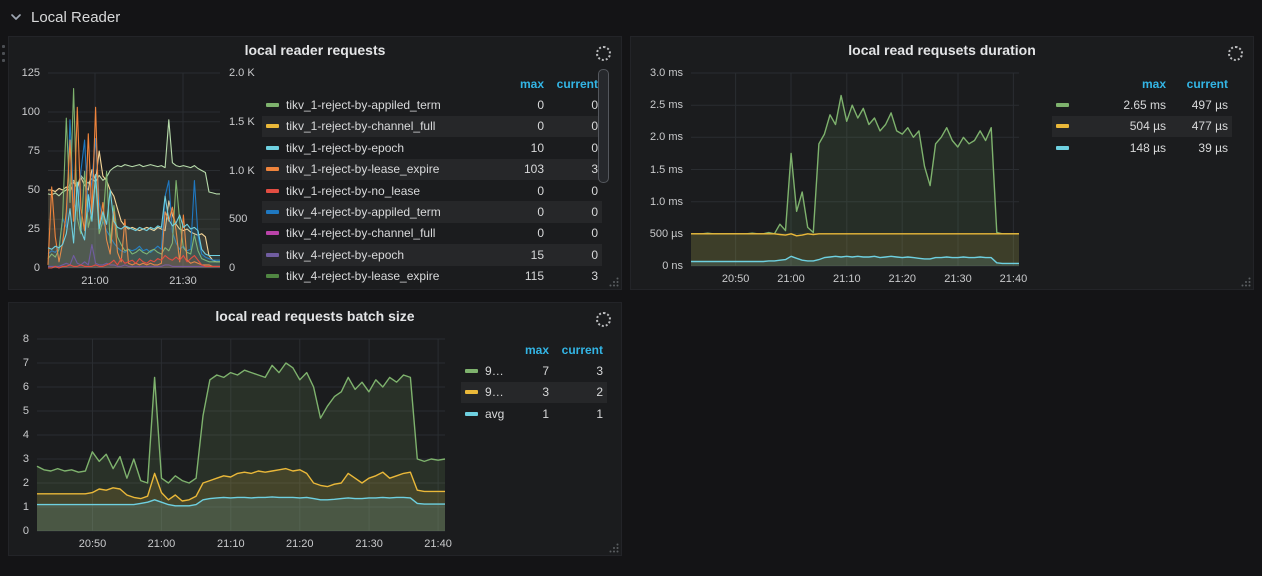 Image resolution: width=1262 pixels, height=576 pixels. Describe the element at coordinates (1213, 147) in the screenshot. I see `legend-current-value: 39 µs` at that location.